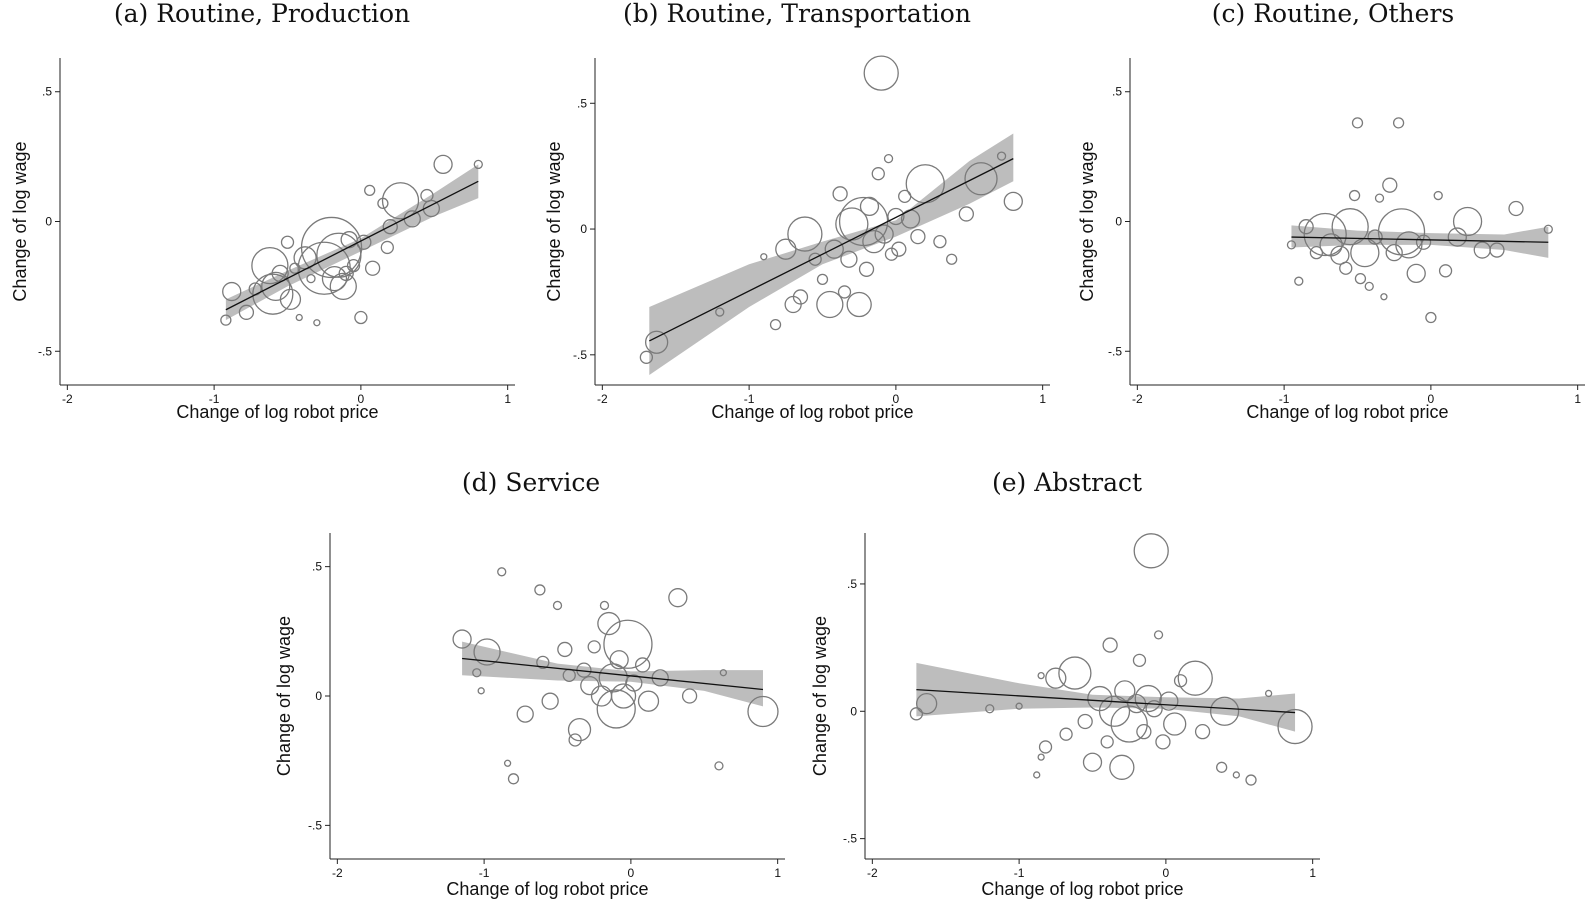 This screenshot has width=1589, height=905. I want to click on panel-a-x-tick-label-2: 0, so click(361, 399).